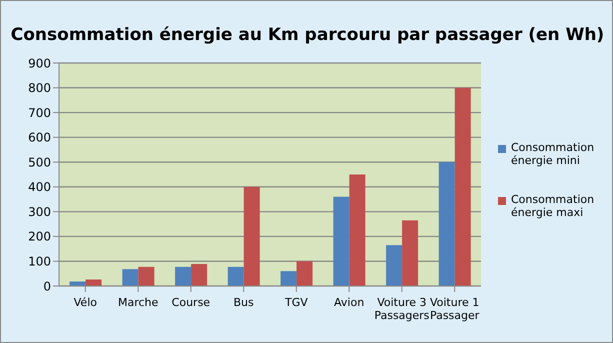  Describe the element at coordinates (39, 162) in the screenshot. I see `y-tick-label: 500` at that location.